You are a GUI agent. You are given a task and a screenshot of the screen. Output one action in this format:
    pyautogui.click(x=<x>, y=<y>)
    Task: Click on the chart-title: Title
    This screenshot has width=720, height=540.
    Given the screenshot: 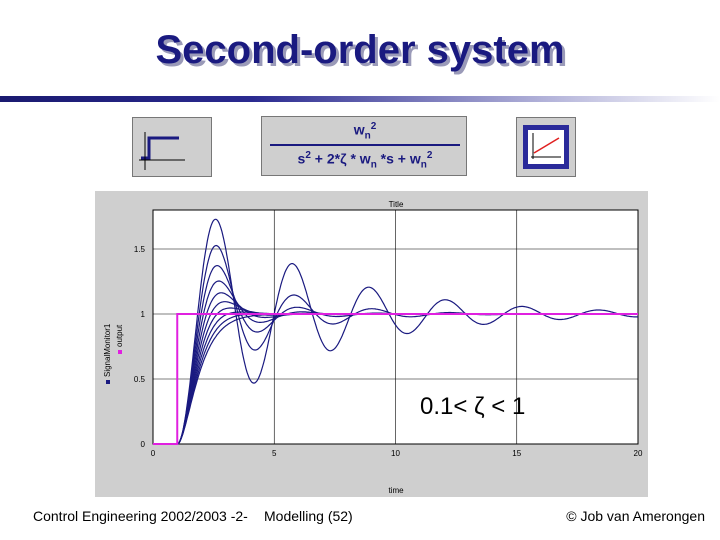 What is the action you would take?
    pyautogui.click(x=396, y=204)
    